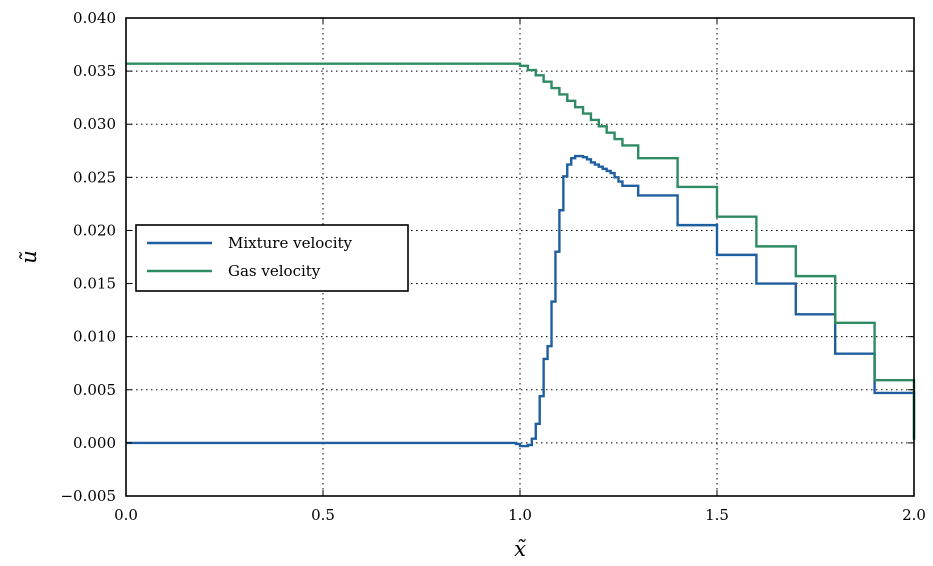  Describe the element at coordinates (29, 257) in the screenshot. I see `y-axis-label: ũ` at that location.